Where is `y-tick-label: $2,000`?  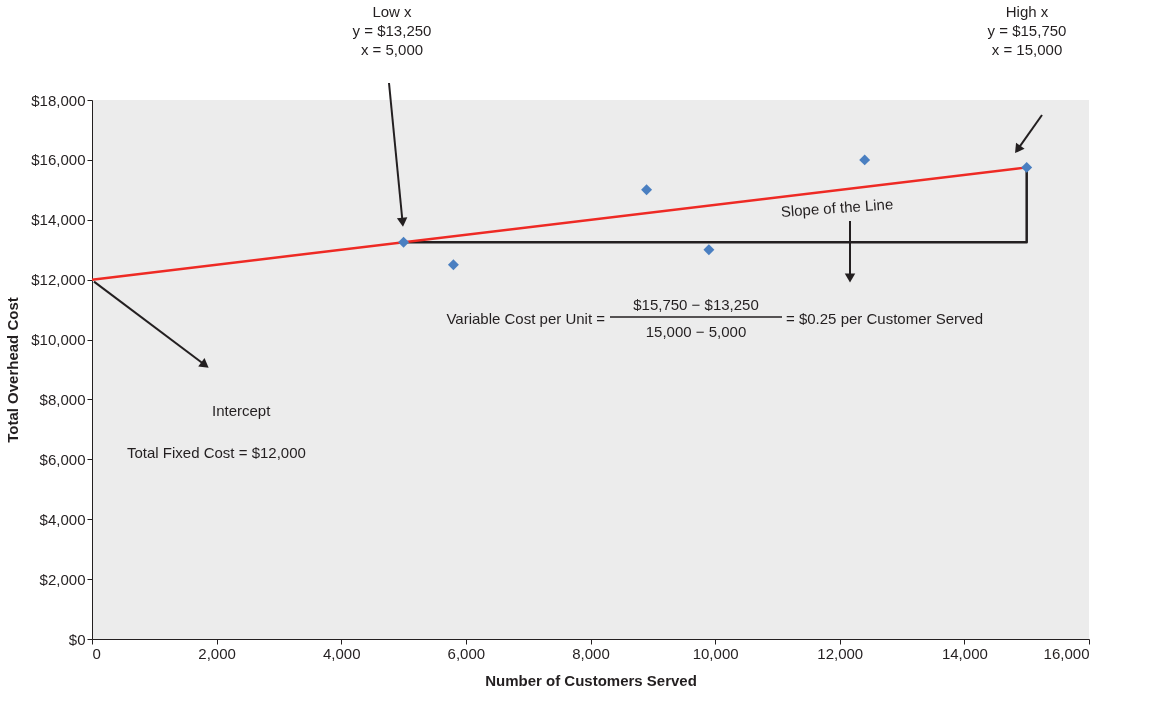
y-tick-label: $2,000 is located at coordinates (62, 579).